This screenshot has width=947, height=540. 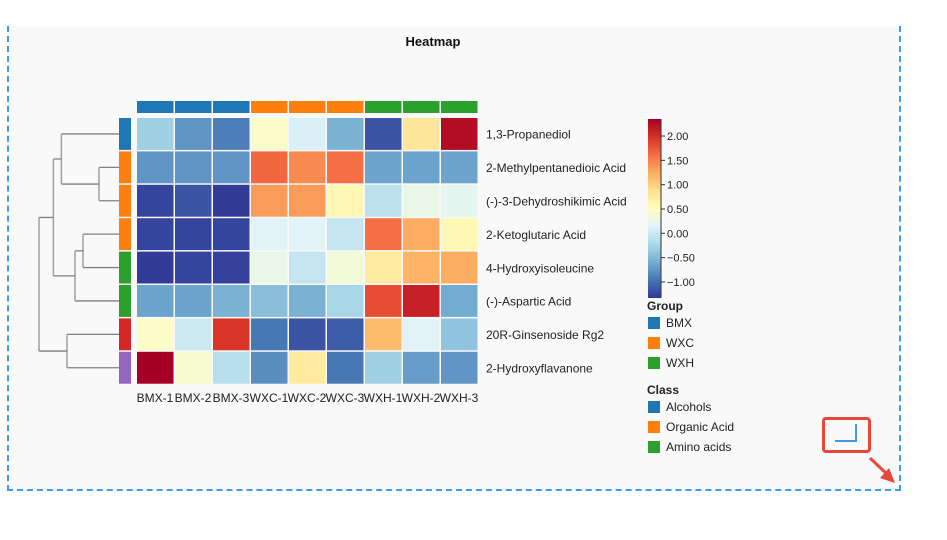 What do you see at coordinates (539, 369) in the screenshot?
I see `row-label: 2-Hydroxyflavanone` at bounding box center [539, 369].